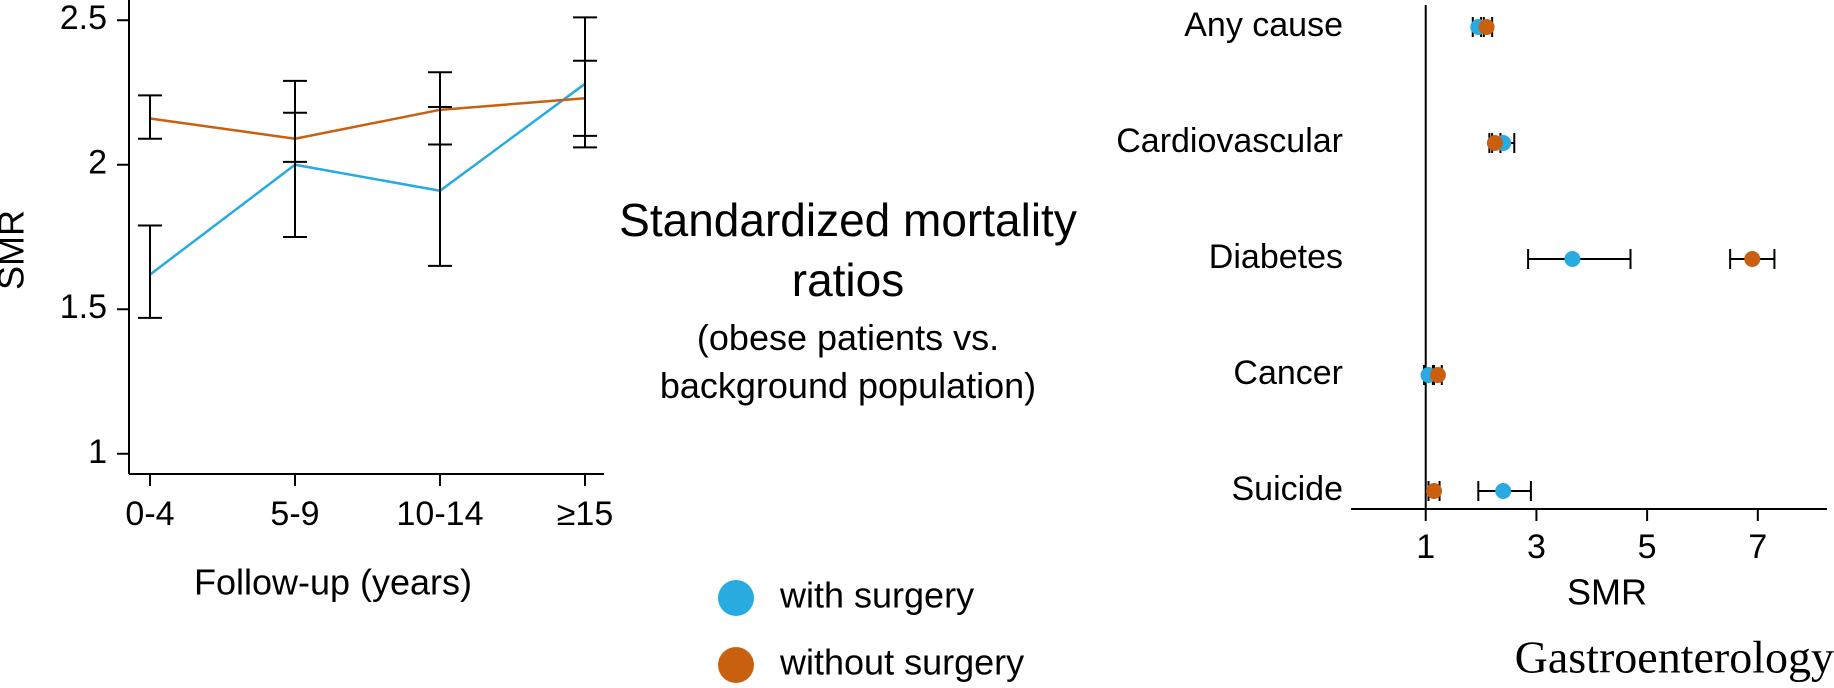 This screenshot has height=688, width=1834. Describe the element at coordinates (1263, 25) in the screenshot. I see `y-tick-label: Any cause` at that location.